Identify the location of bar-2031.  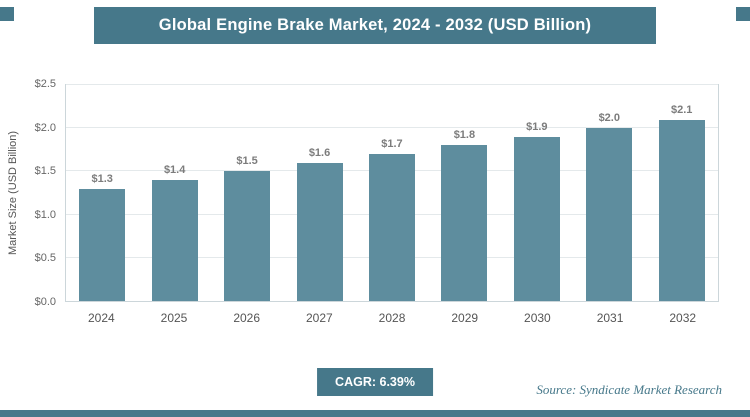
(609, 214).